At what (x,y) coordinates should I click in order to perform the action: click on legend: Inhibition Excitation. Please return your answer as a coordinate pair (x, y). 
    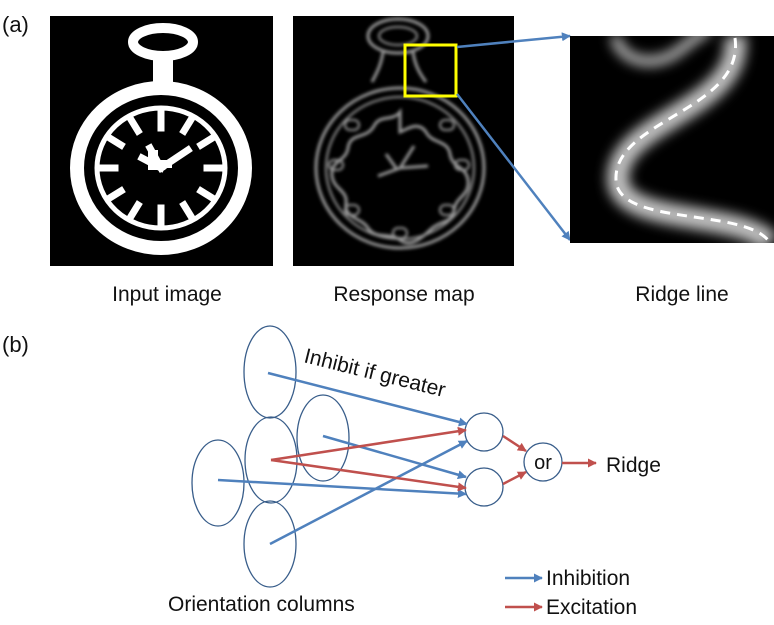
    Looking at the image, I should click on (571, 593).